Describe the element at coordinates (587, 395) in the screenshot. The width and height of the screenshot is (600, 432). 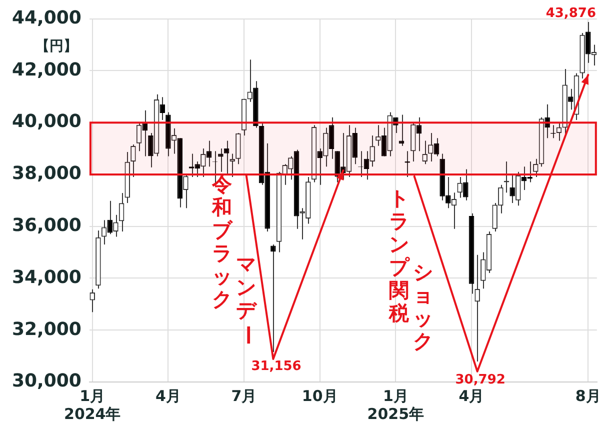
I see `x-tick-label: 8月` at that location.